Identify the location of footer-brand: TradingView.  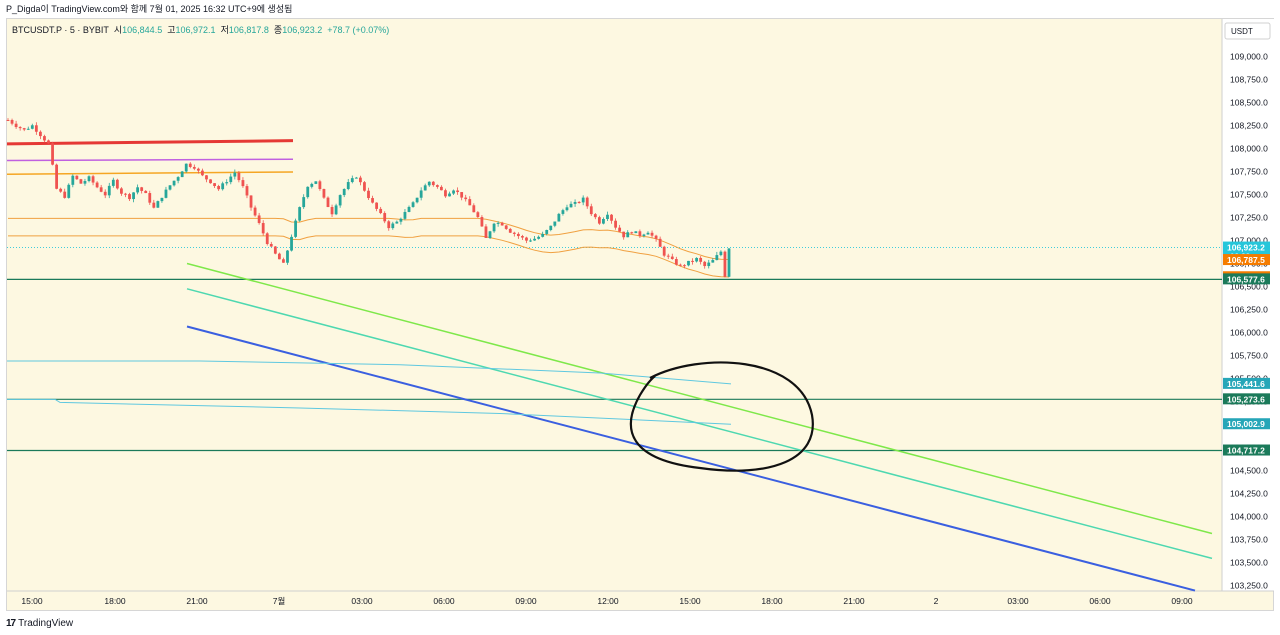
(46, 623).